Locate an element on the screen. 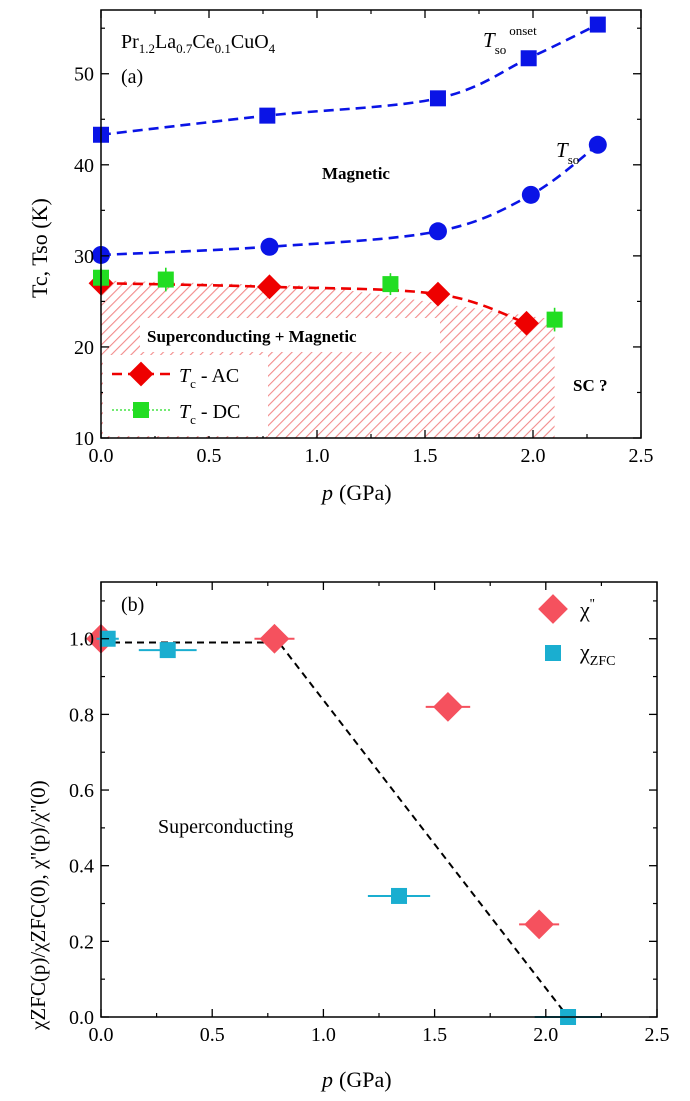  legend-tc-dc-marker is located at coordinates (141, 410).